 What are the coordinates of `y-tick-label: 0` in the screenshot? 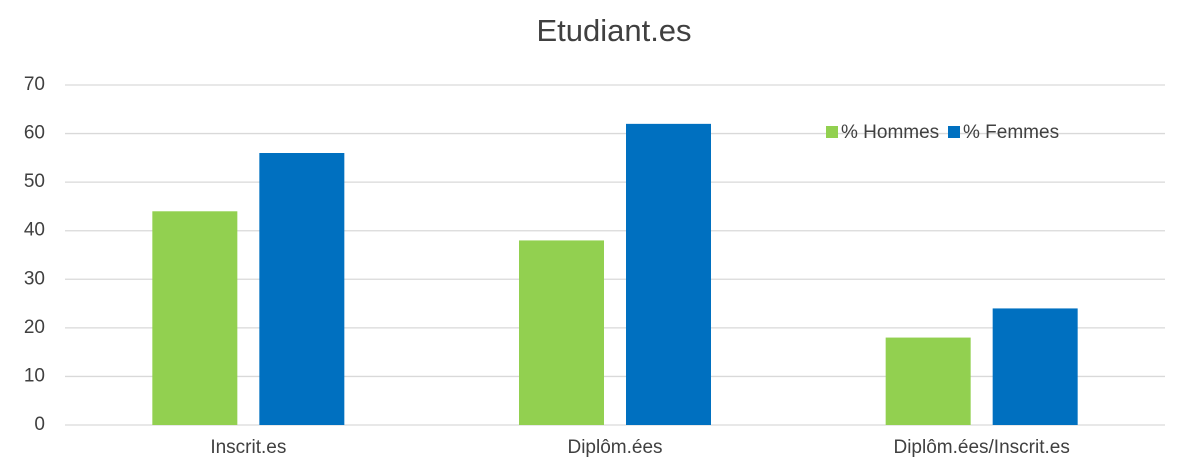 It's located at (39, 424).